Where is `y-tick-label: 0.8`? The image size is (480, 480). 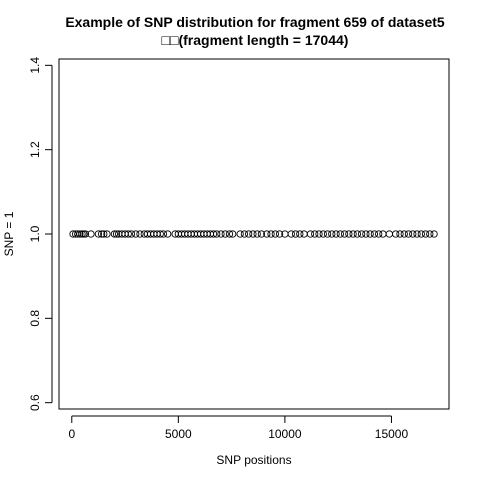 y-tick-label: 0.8 is located at coordinates (35, 318).